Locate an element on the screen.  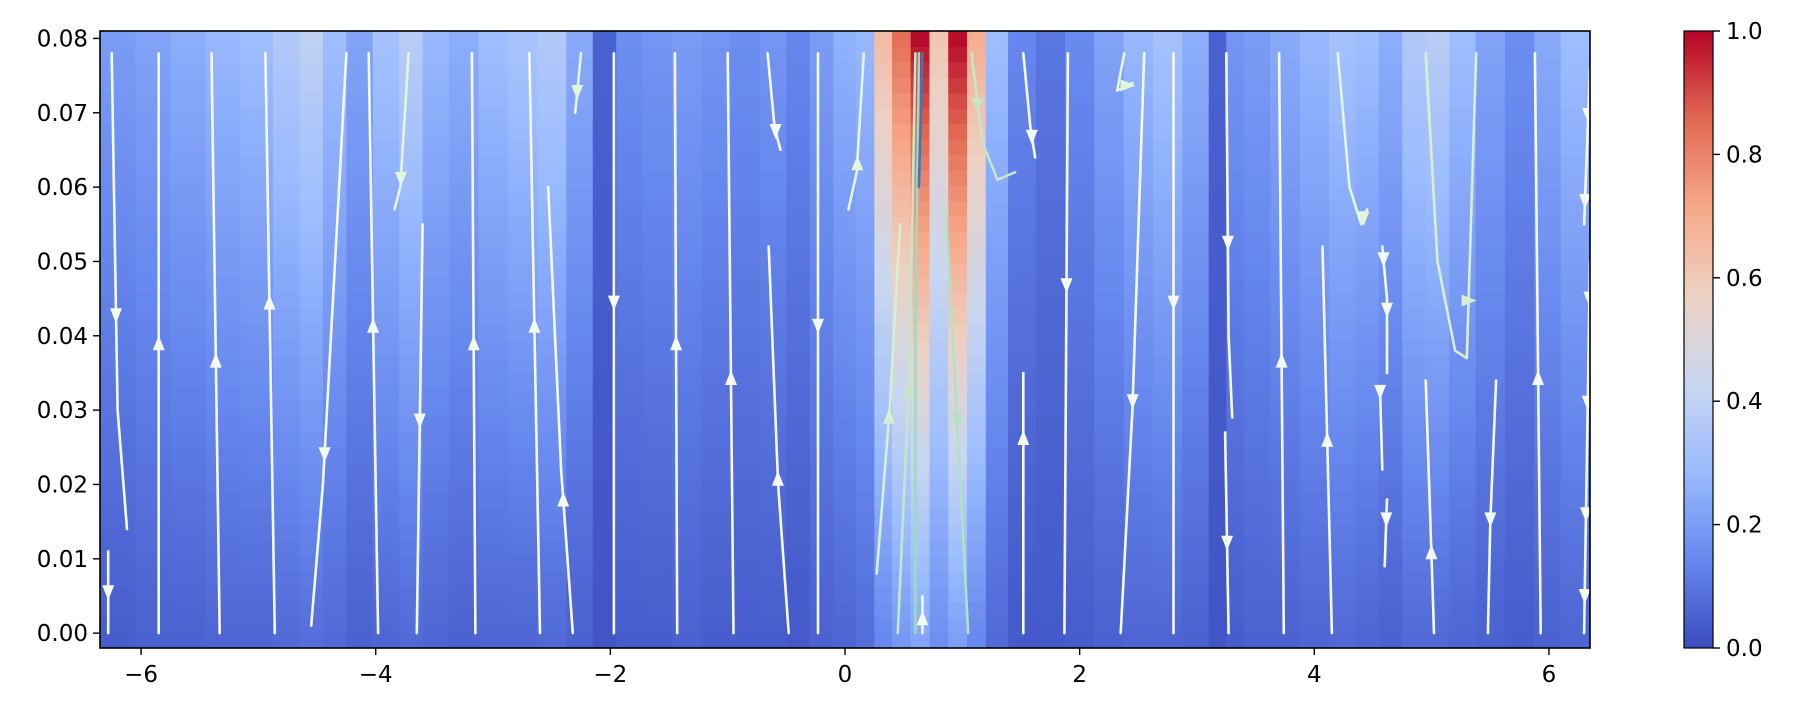
x-axis: −6 −4 −2 0 2 4 6 is located at coordinates (840, 668).